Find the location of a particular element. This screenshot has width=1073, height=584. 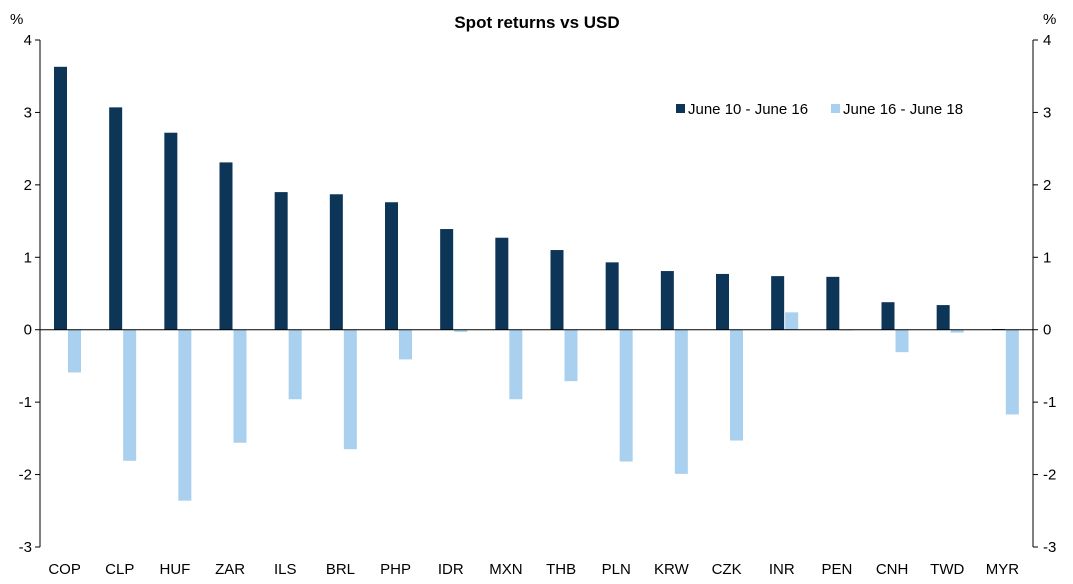

category-label-huf: HUF is located at coordinates (175, 569).